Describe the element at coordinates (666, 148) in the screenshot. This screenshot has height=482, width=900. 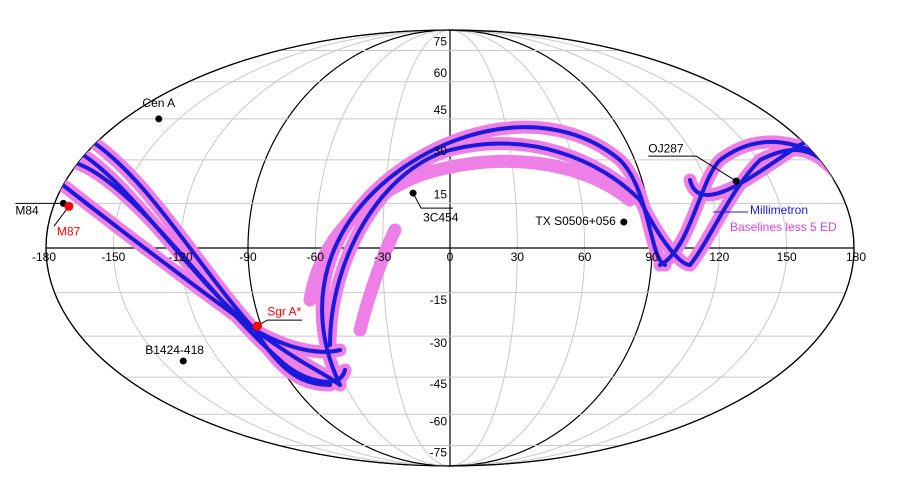
I see `source-label: OJ287` at that location.